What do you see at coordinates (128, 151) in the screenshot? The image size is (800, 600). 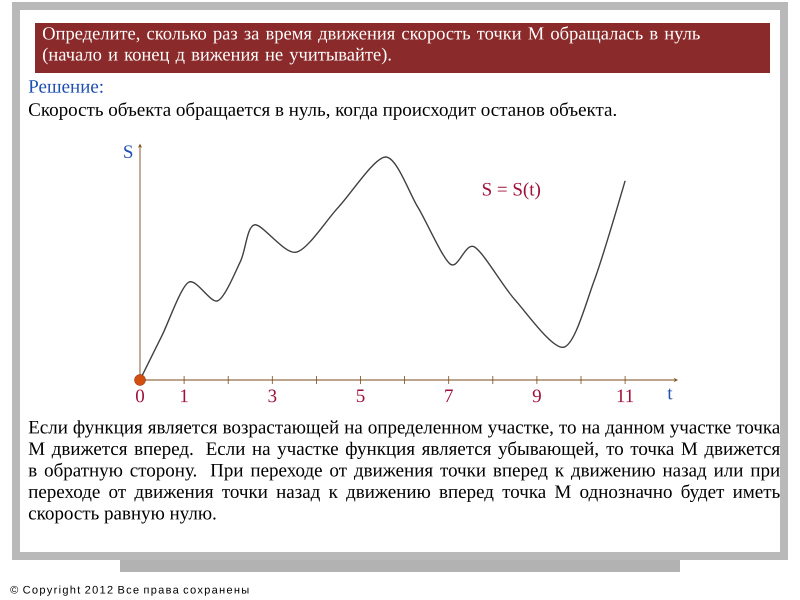 I see `y-axis-title: S` at bounding box center [128, 151].